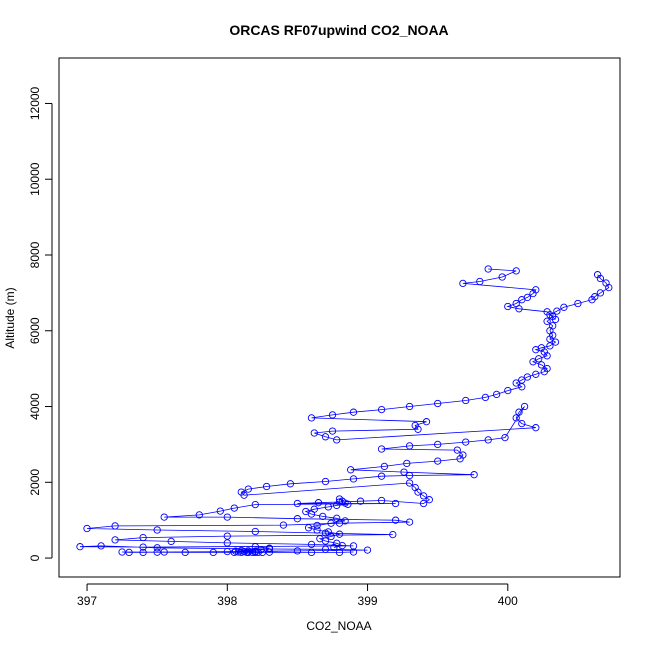 This screenshot has width=650, height=650. Describe the element at coordinates (35, 179) in the screenshot. I see `y-tick-label: 10000` at that location.